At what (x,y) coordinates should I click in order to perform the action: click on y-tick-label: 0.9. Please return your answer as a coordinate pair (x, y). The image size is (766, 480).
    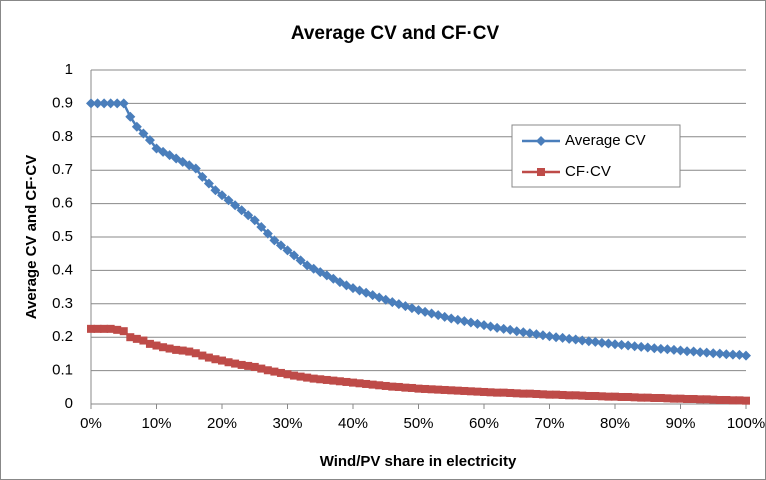
    Looking at the image, I should click on (62, 102).